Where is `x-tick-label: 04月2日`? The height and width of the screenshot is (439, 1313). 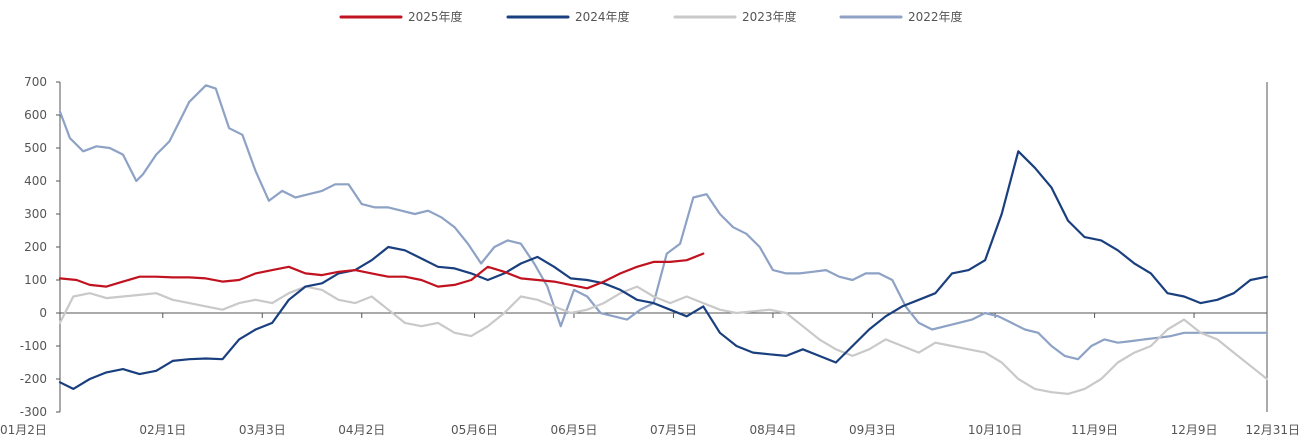 x-tick-label: 04月2日 is located at coordinates (361, 430).